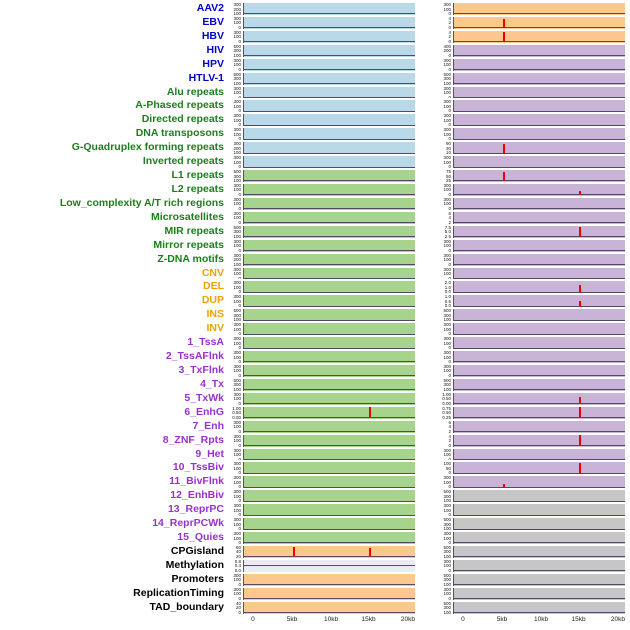 The width and height of the screenshot is (630, 630). What do you see at coordinates (445, 427) in the screenshot?
I see `y-axis-ticks: 6420` at bounding box center [445, 427].